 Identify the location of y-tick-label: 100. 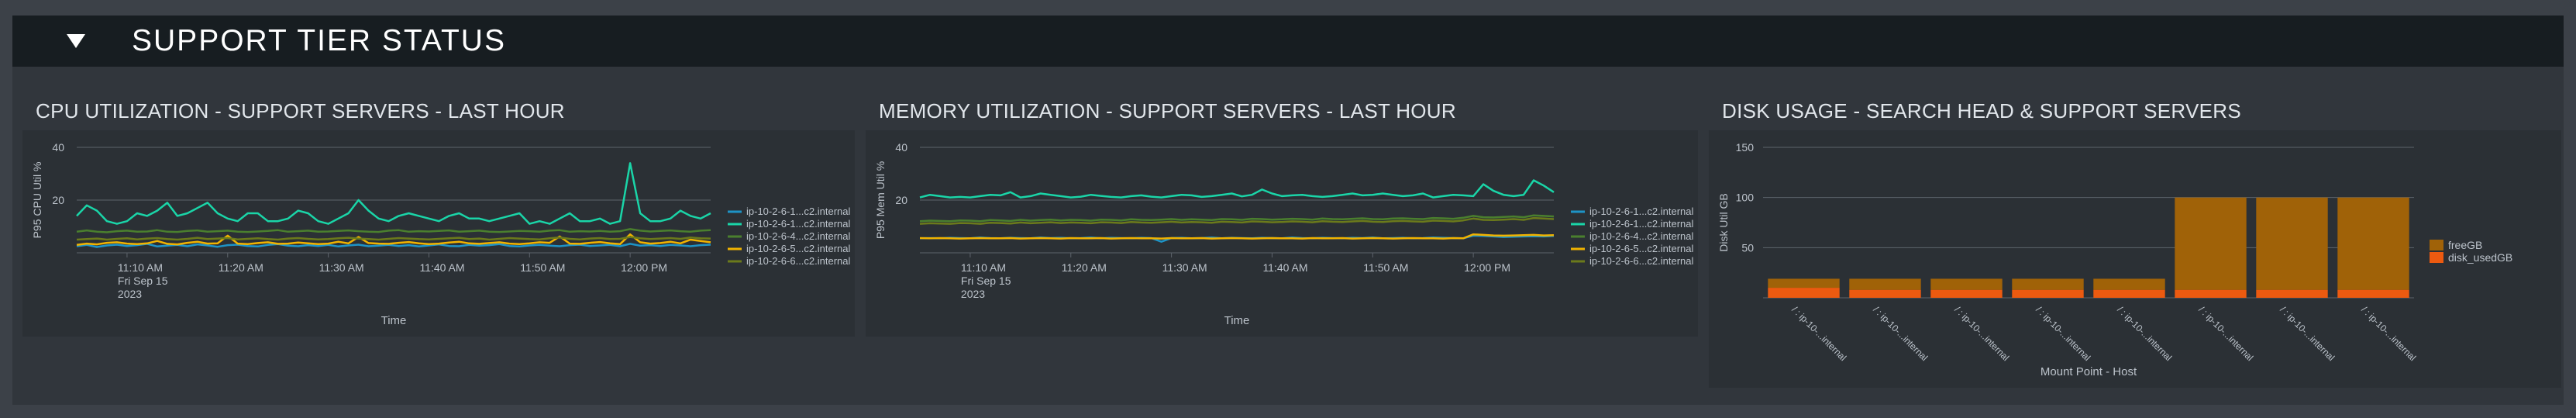
(1745, 198).